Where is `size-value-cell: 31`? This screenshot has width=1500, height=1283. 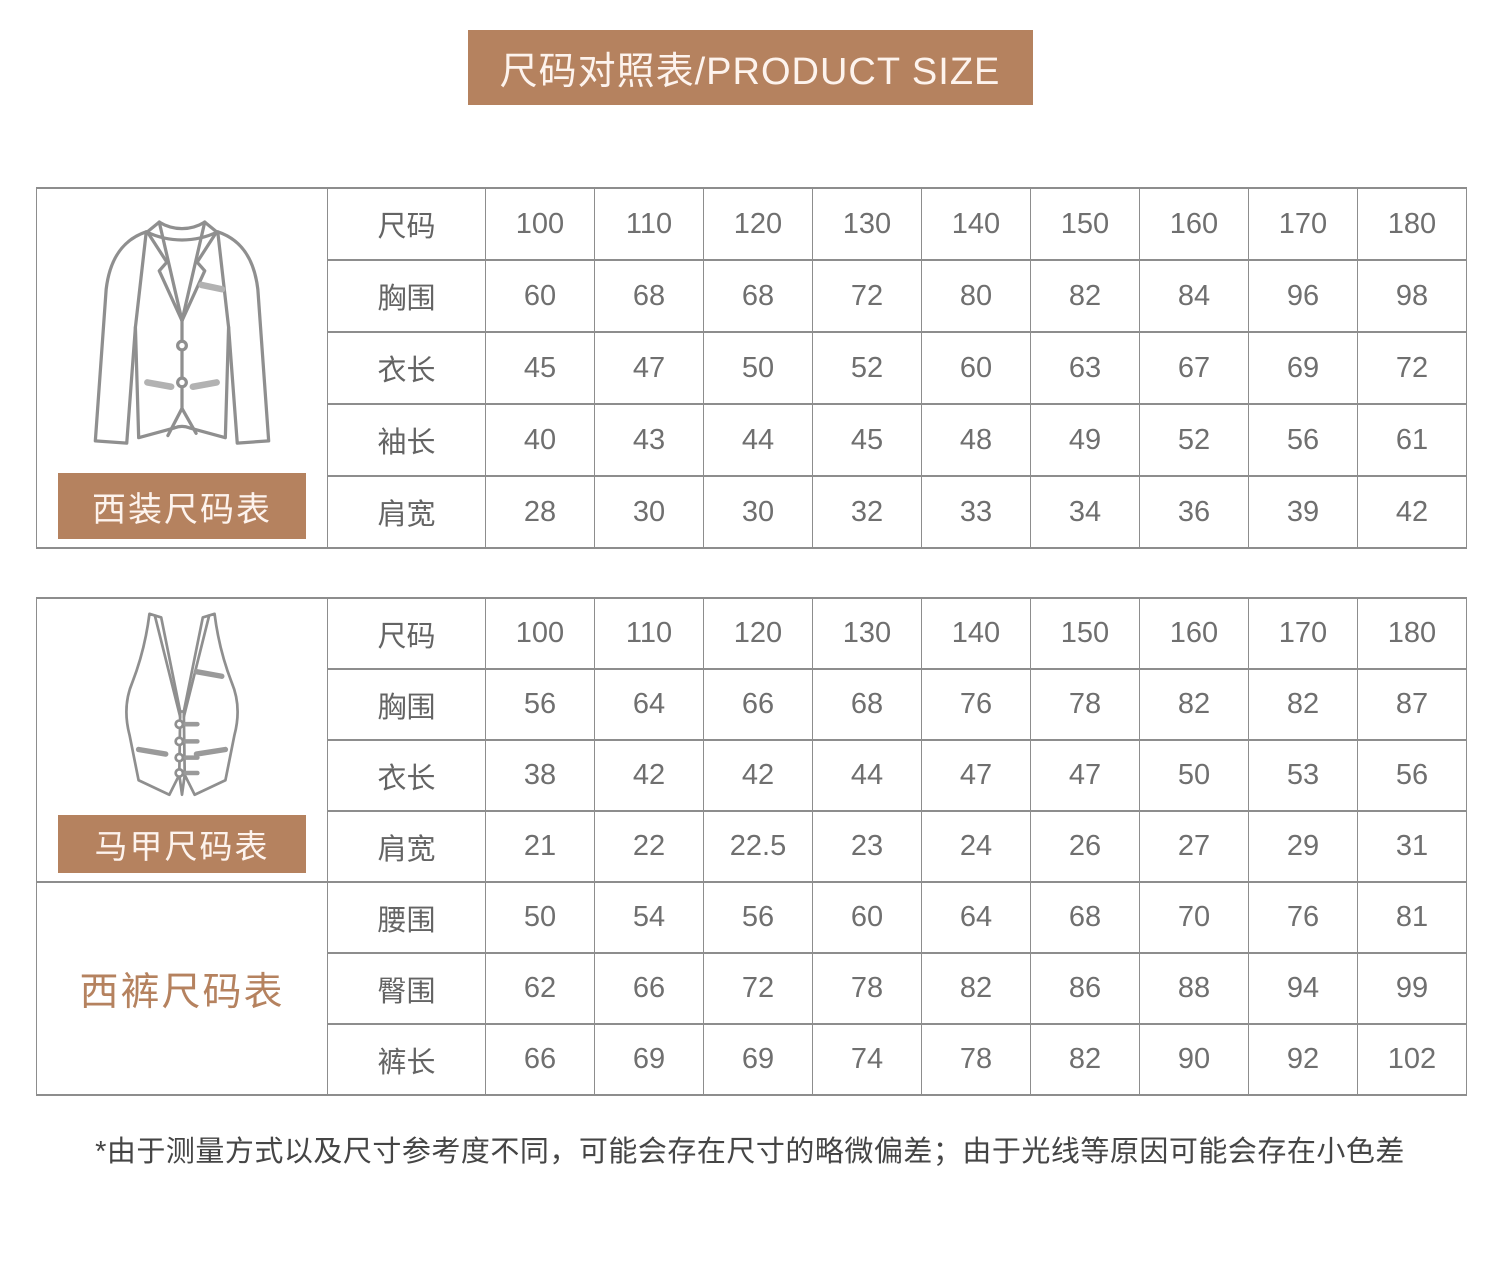
size-value-cell: 31 is located at coordinates (1412, 846).